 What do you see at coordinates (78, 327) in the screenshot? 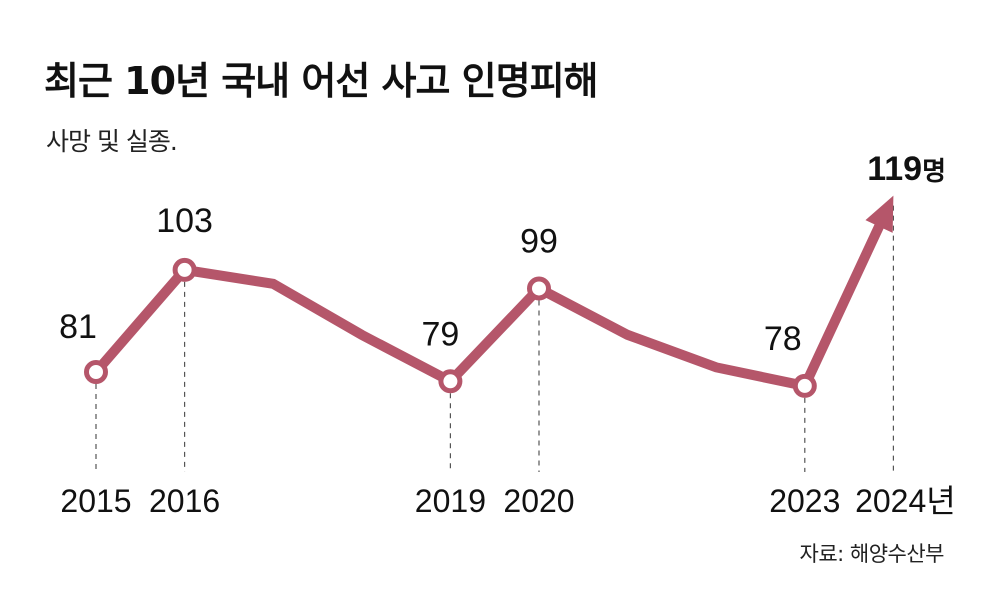
I see `data-label-2015: 81` at bounding box center [78, 327].